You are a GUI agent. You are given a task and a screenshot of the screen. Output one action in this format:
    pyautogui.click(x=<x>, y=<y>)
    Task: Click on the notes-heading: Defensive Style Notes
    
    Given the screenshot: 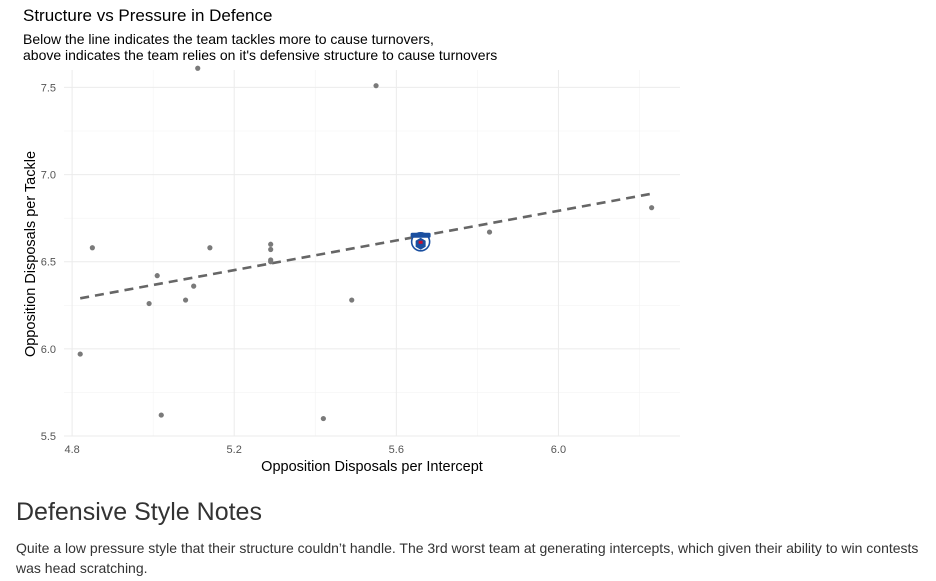 What is the action you would take?
    pyautogui.click(x=139, y=512)
    